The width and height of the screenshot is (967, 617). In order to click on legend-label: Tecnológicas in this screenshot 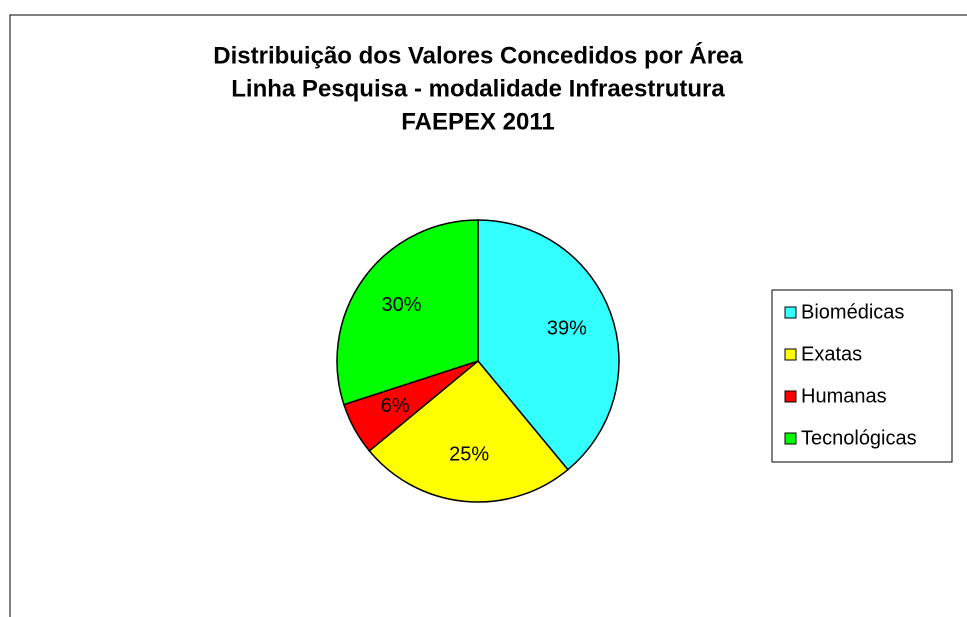, I will do `click(859, 438)`.